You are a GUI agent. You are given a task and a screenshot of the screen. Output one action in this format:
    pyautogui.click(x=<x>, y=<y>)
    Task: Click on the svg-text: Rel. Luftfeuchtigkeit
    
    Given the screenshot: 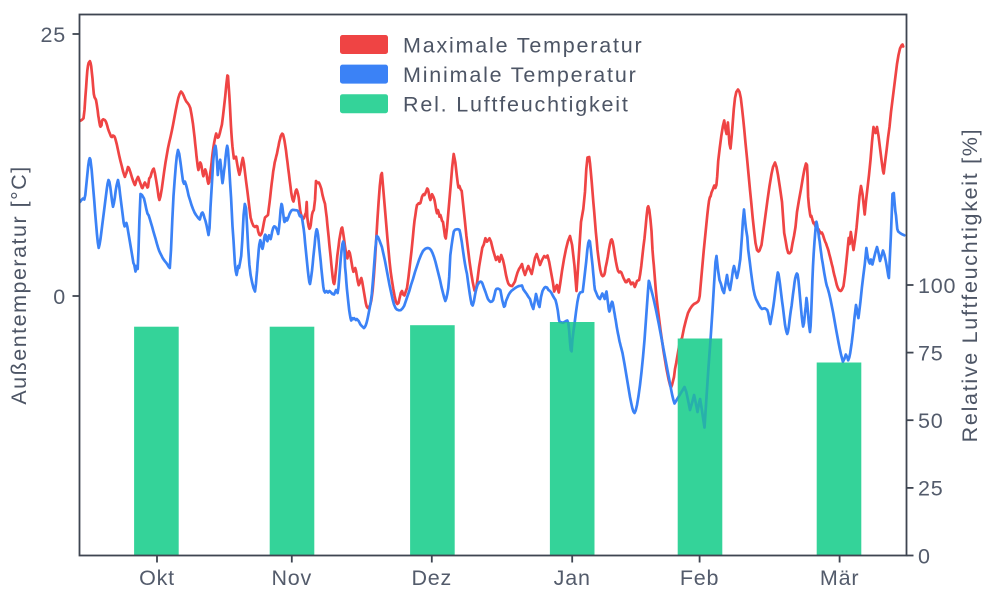 What is the action you would take?
    pyautogui.click(x=516, y=105)
    